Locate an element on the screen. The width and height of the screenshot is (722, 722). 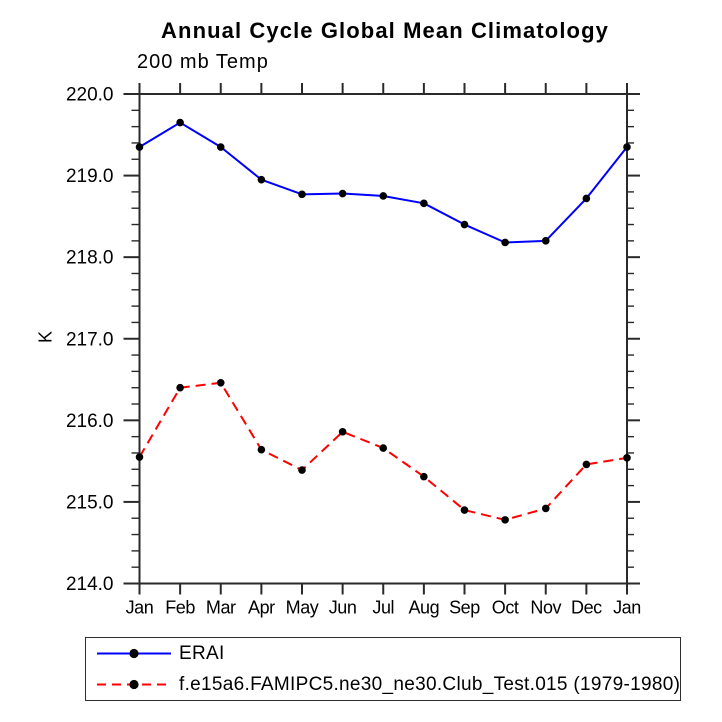
chart-subtitle: 200 mb Temp is located at coordinates (203, 62).